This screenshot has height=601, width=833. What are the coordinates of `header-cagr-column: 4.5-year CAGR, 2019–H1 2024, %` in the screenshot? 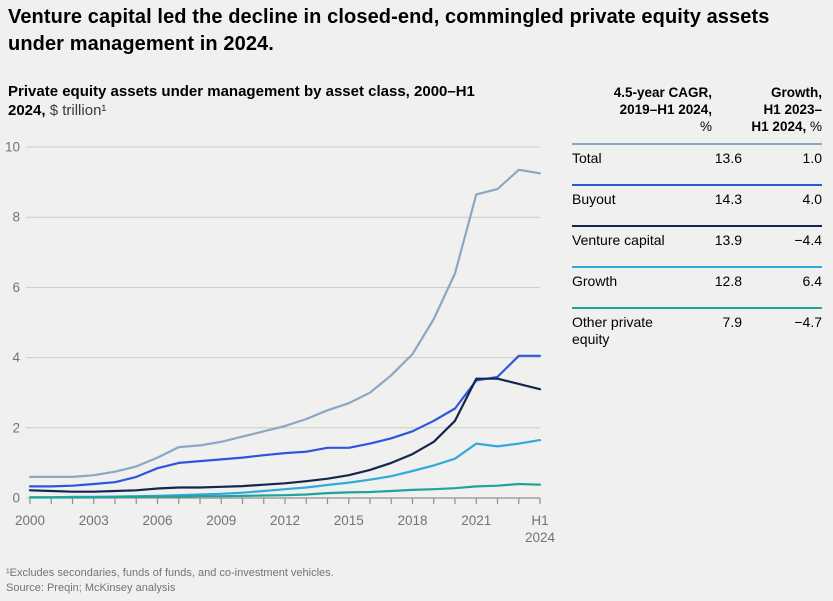 It's located at (662, 109).